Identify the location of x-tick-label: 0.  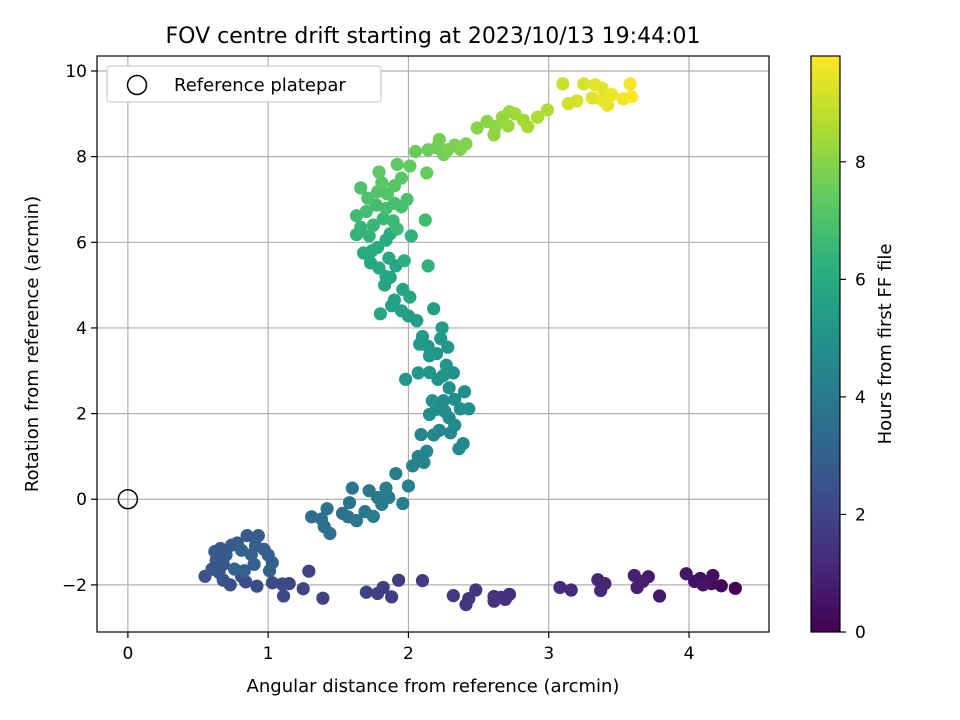
(127, 654).